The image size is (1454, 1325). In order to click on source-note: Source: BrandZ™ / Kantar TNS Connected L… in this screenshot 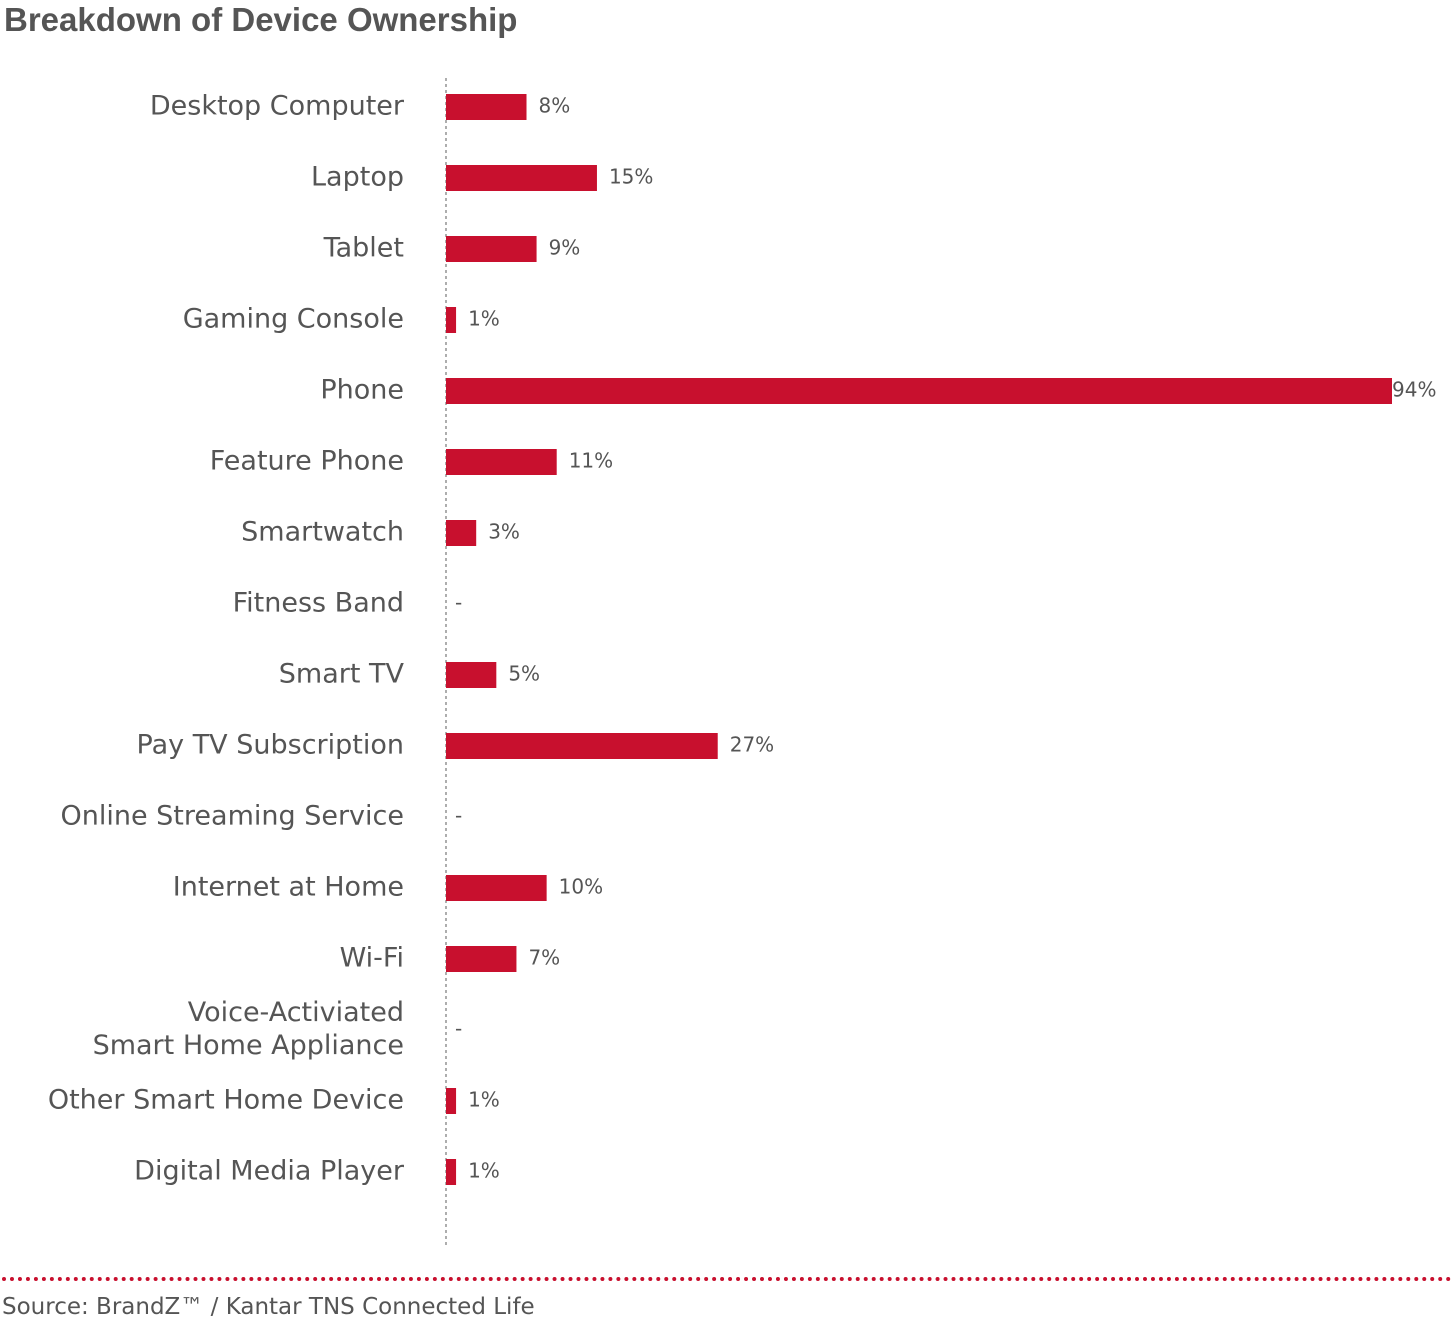, I will do `click(268, 1307)`.